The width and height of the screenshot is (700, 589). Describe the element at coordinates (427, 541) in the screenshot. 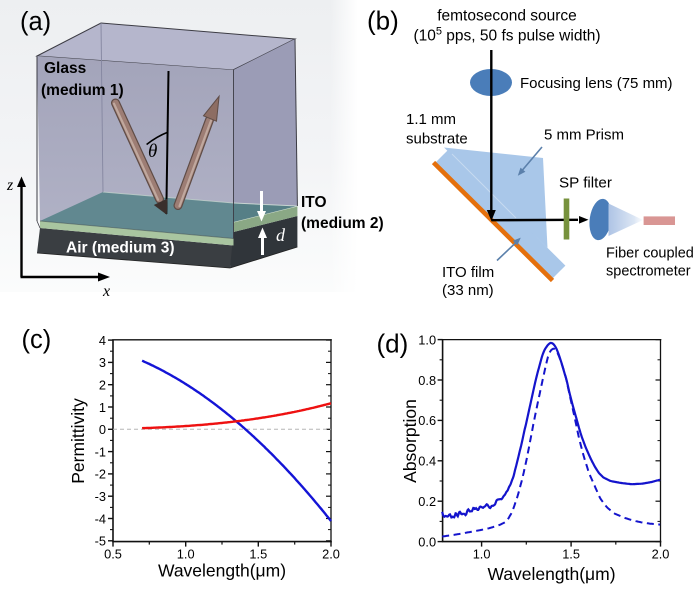

I see `svg-text: 0.0` at that location.